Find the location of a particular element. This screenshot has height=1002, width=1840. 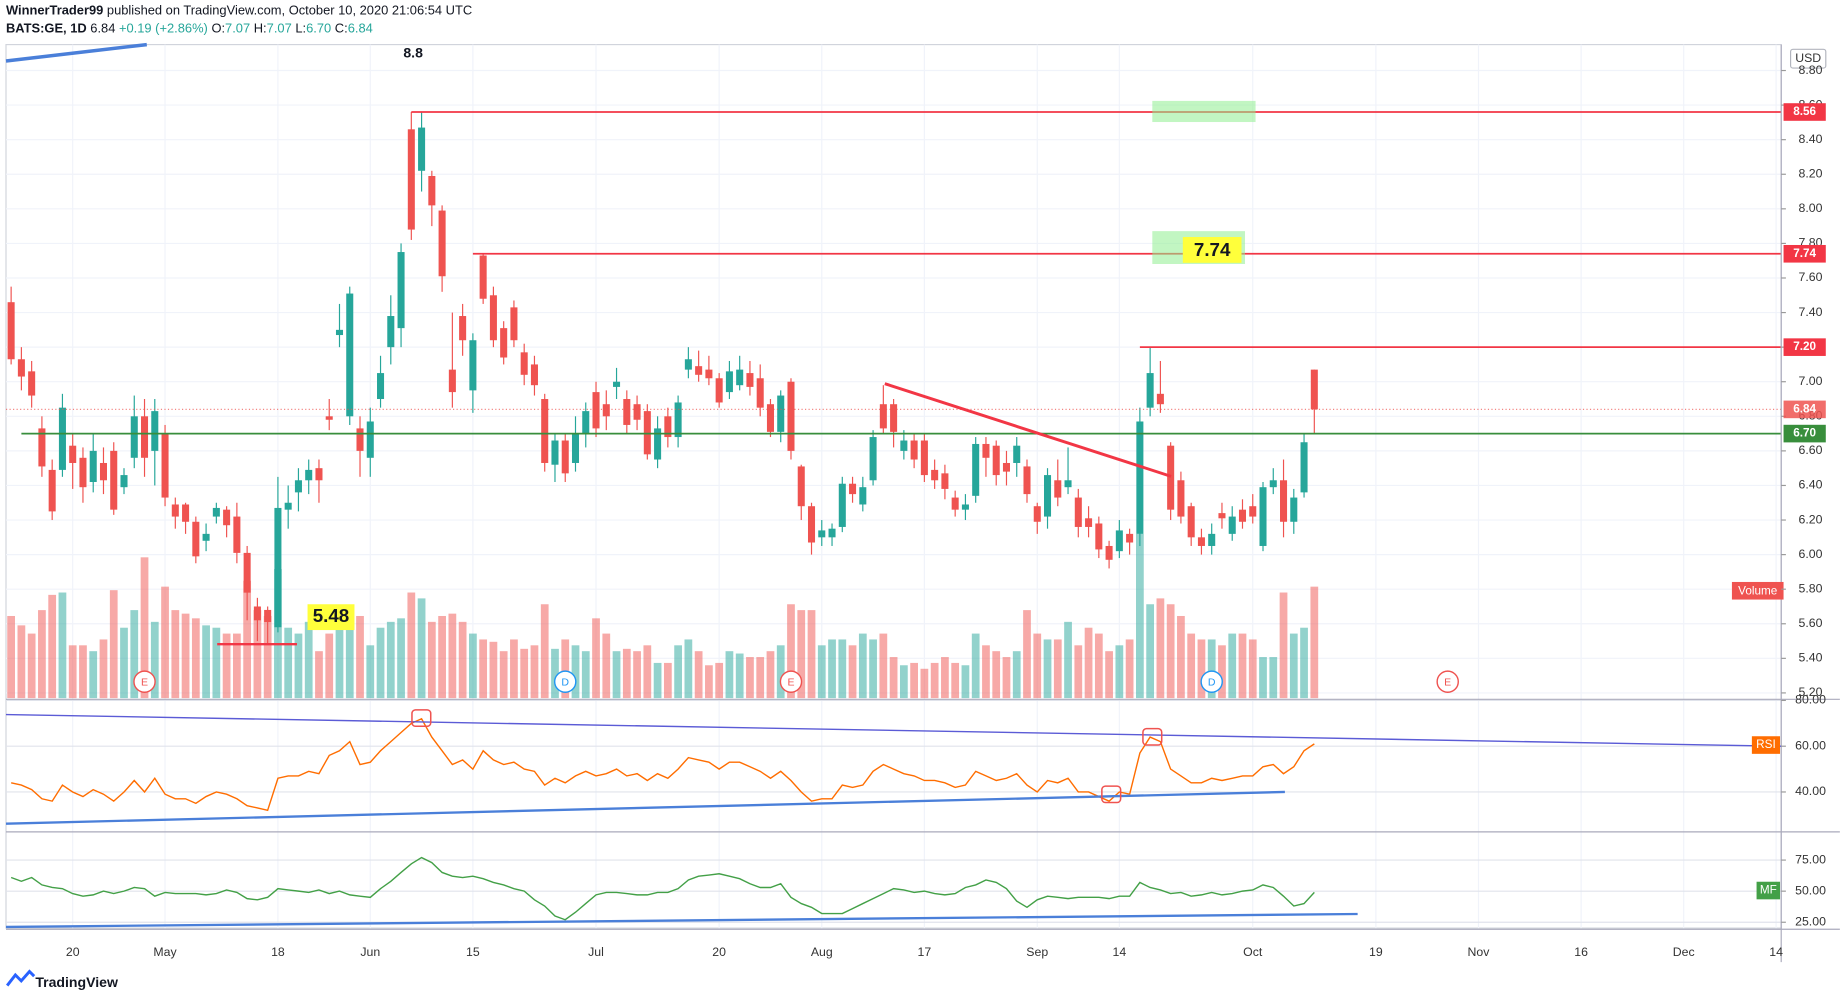

annotation: 8.8 is located at coordinates (413, 53).